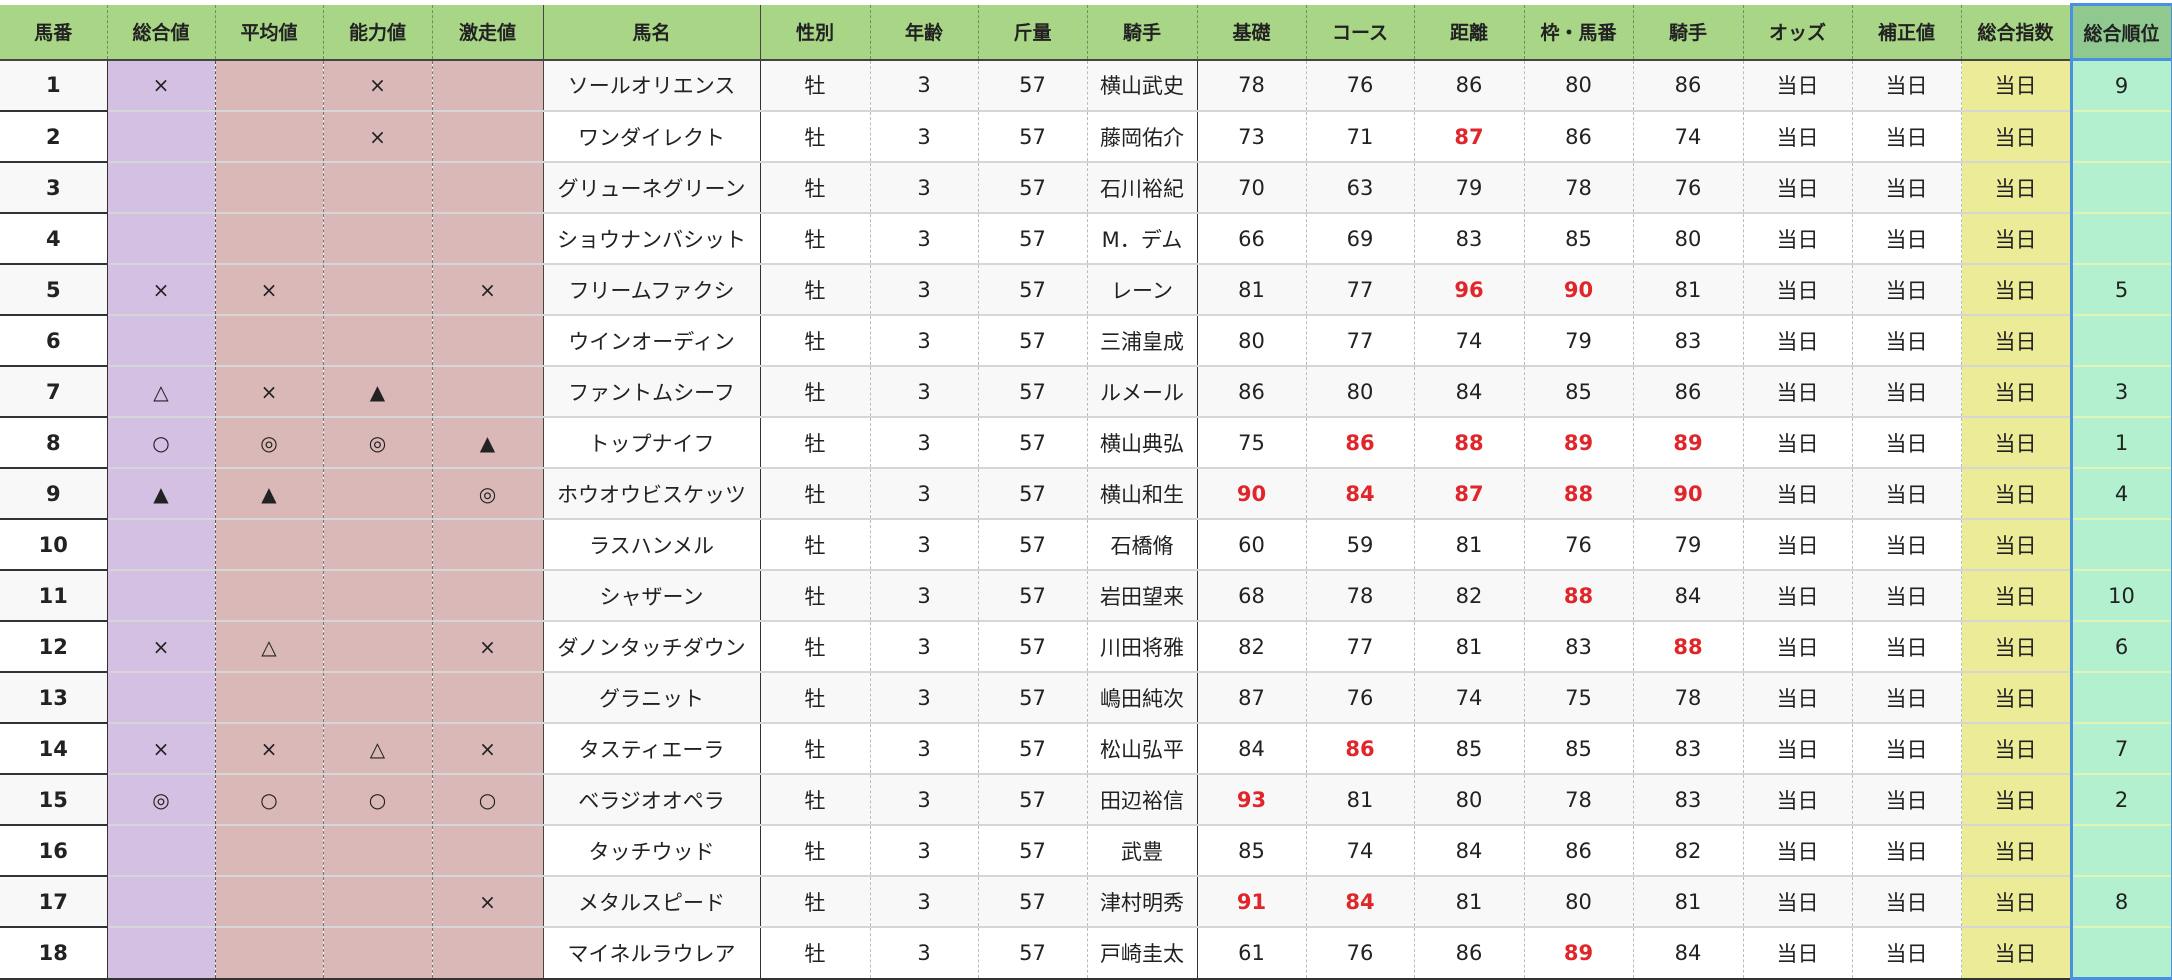 This screenshot has height=980, width=2172. I want to click on cell-score-course: 80, so click(1360, 392).